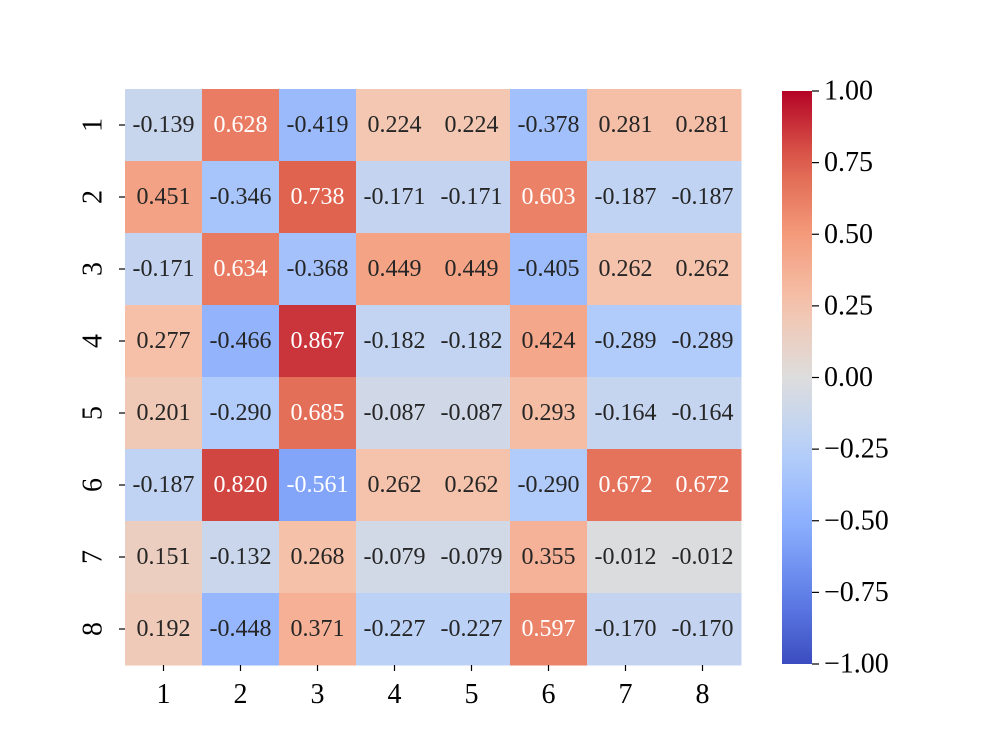 This screenshot has height=752, width=996. What do you see at coordinates (848, 91) in the screenshot?
I see `colorbar-tick-label: 1.00` at bounding box center [848, 91].